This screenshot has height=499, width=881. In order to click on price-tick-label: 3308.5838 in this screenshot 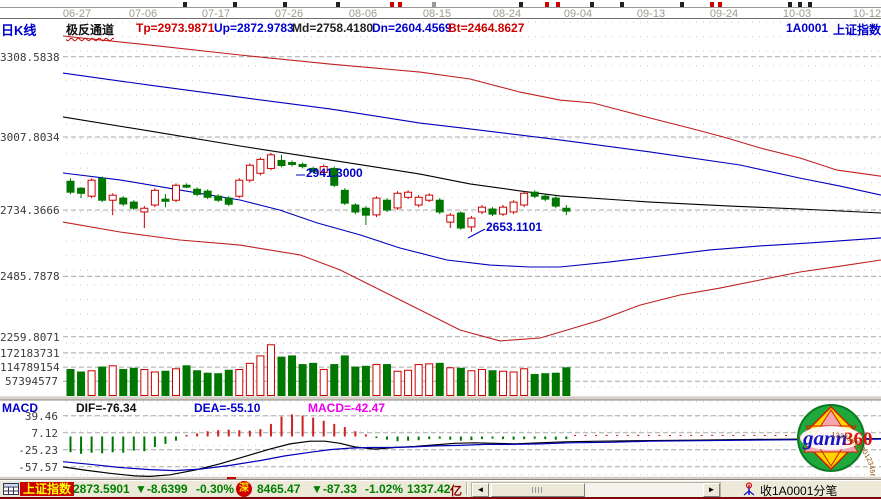, I will do `click(30, 57)`.